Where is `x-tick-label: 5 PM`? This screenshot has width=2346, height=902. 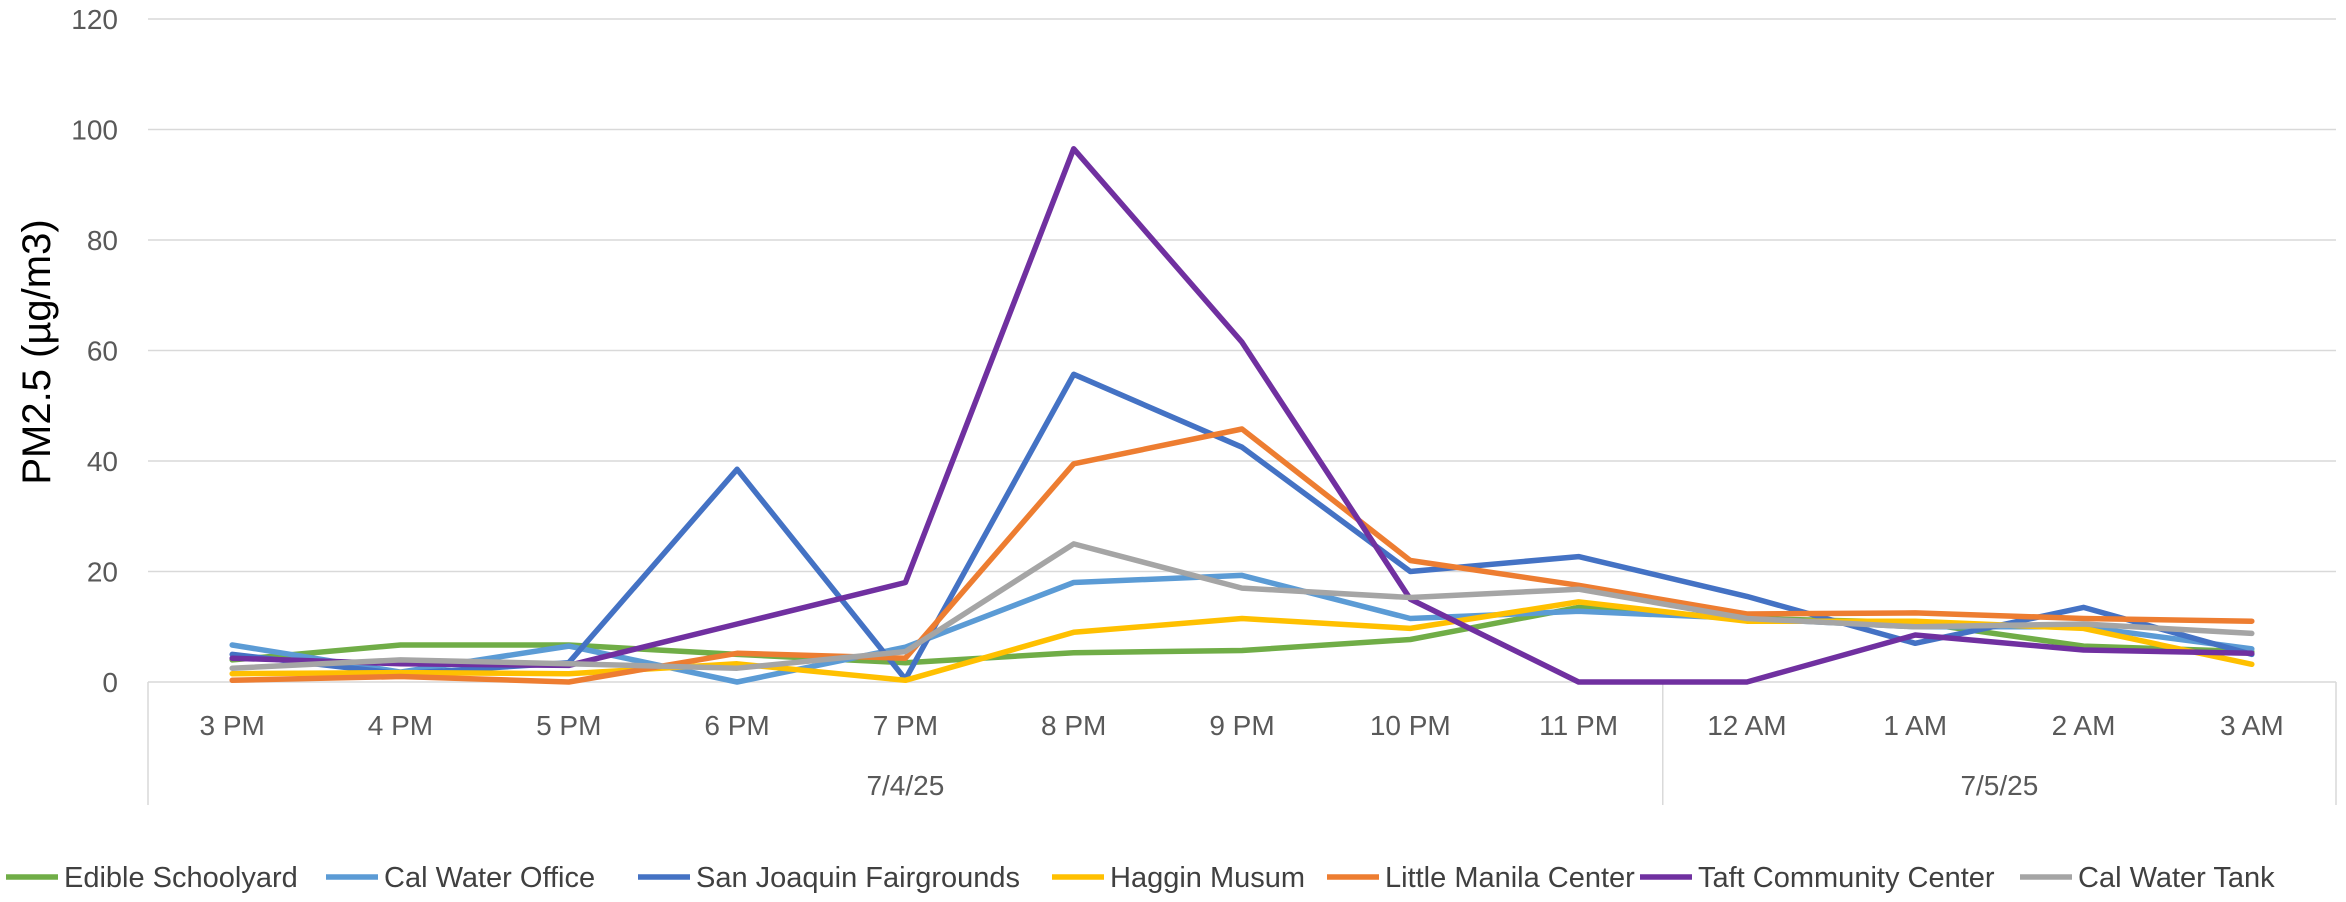
x-tick-label: 5 PM is located at coordinates (568, 725).